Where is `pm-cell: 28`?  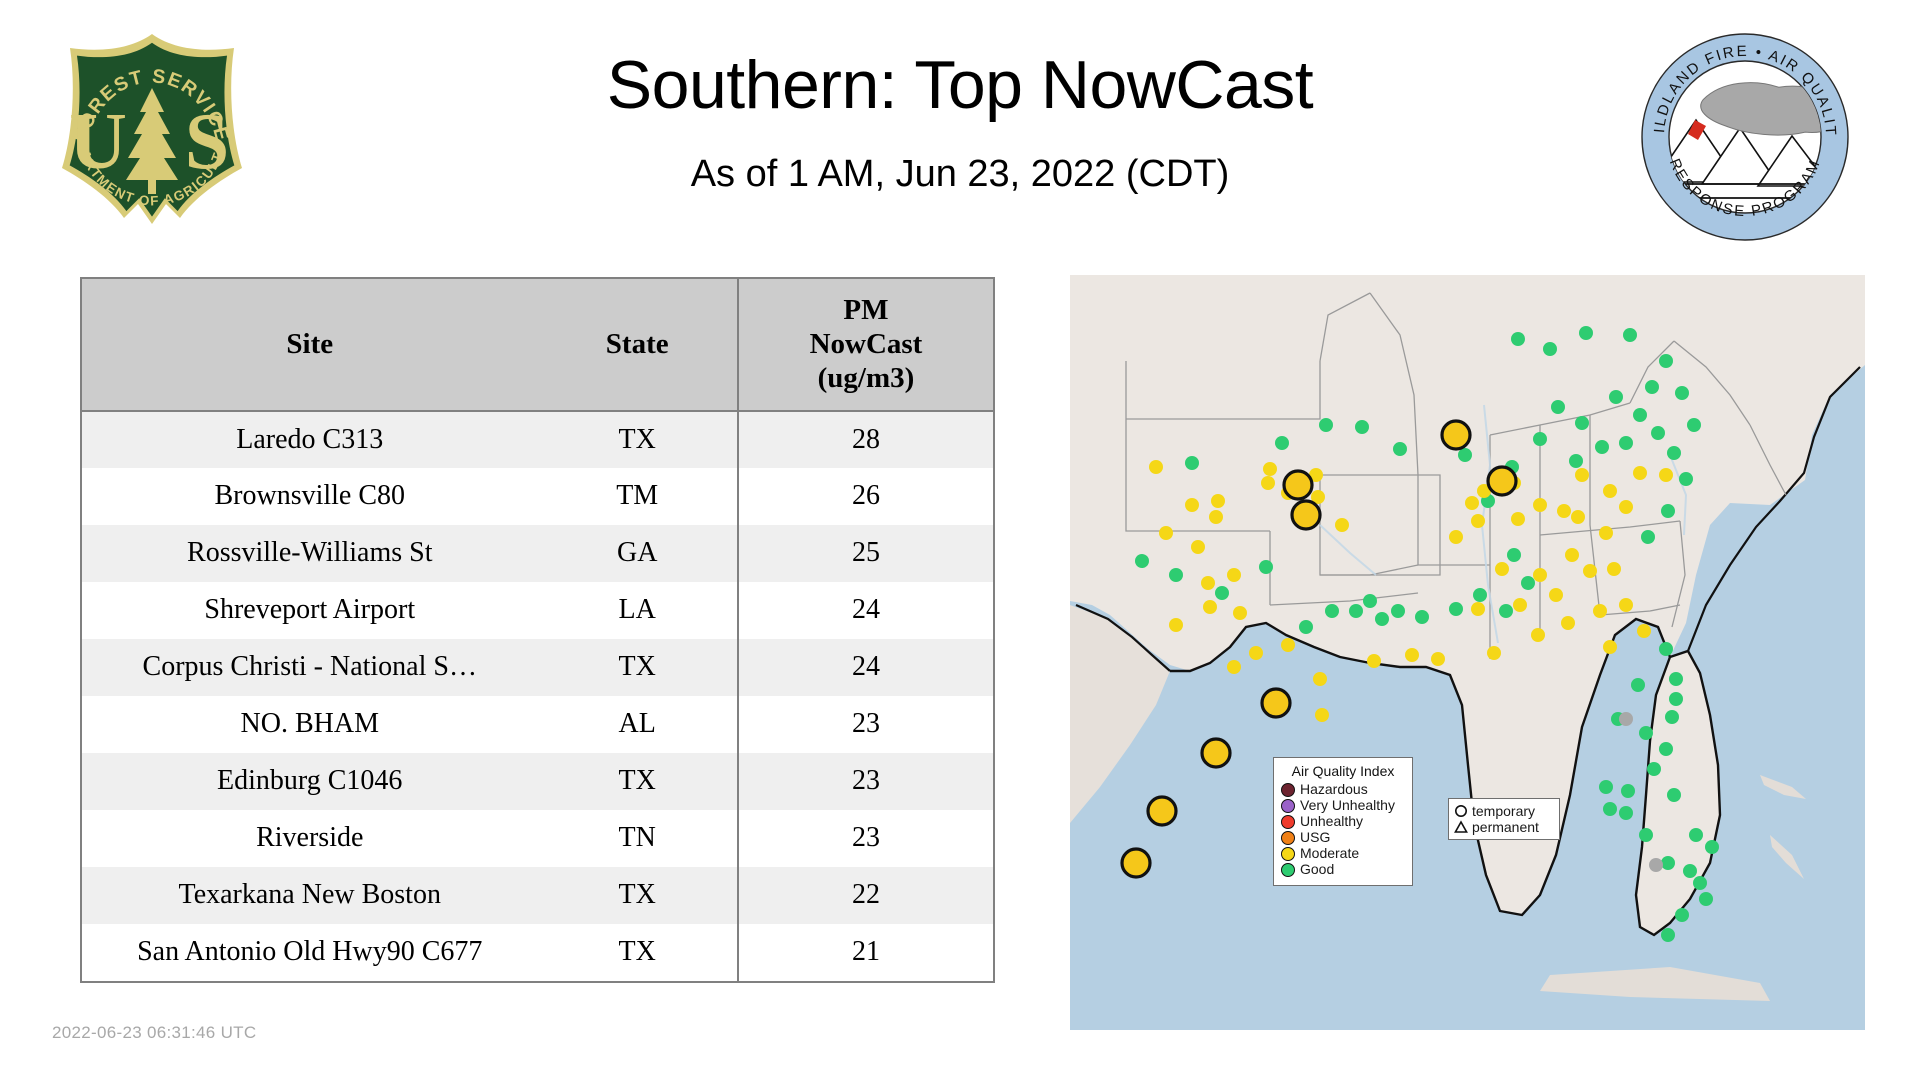
pm-cell: 28 is located at coordinates (864, 439).